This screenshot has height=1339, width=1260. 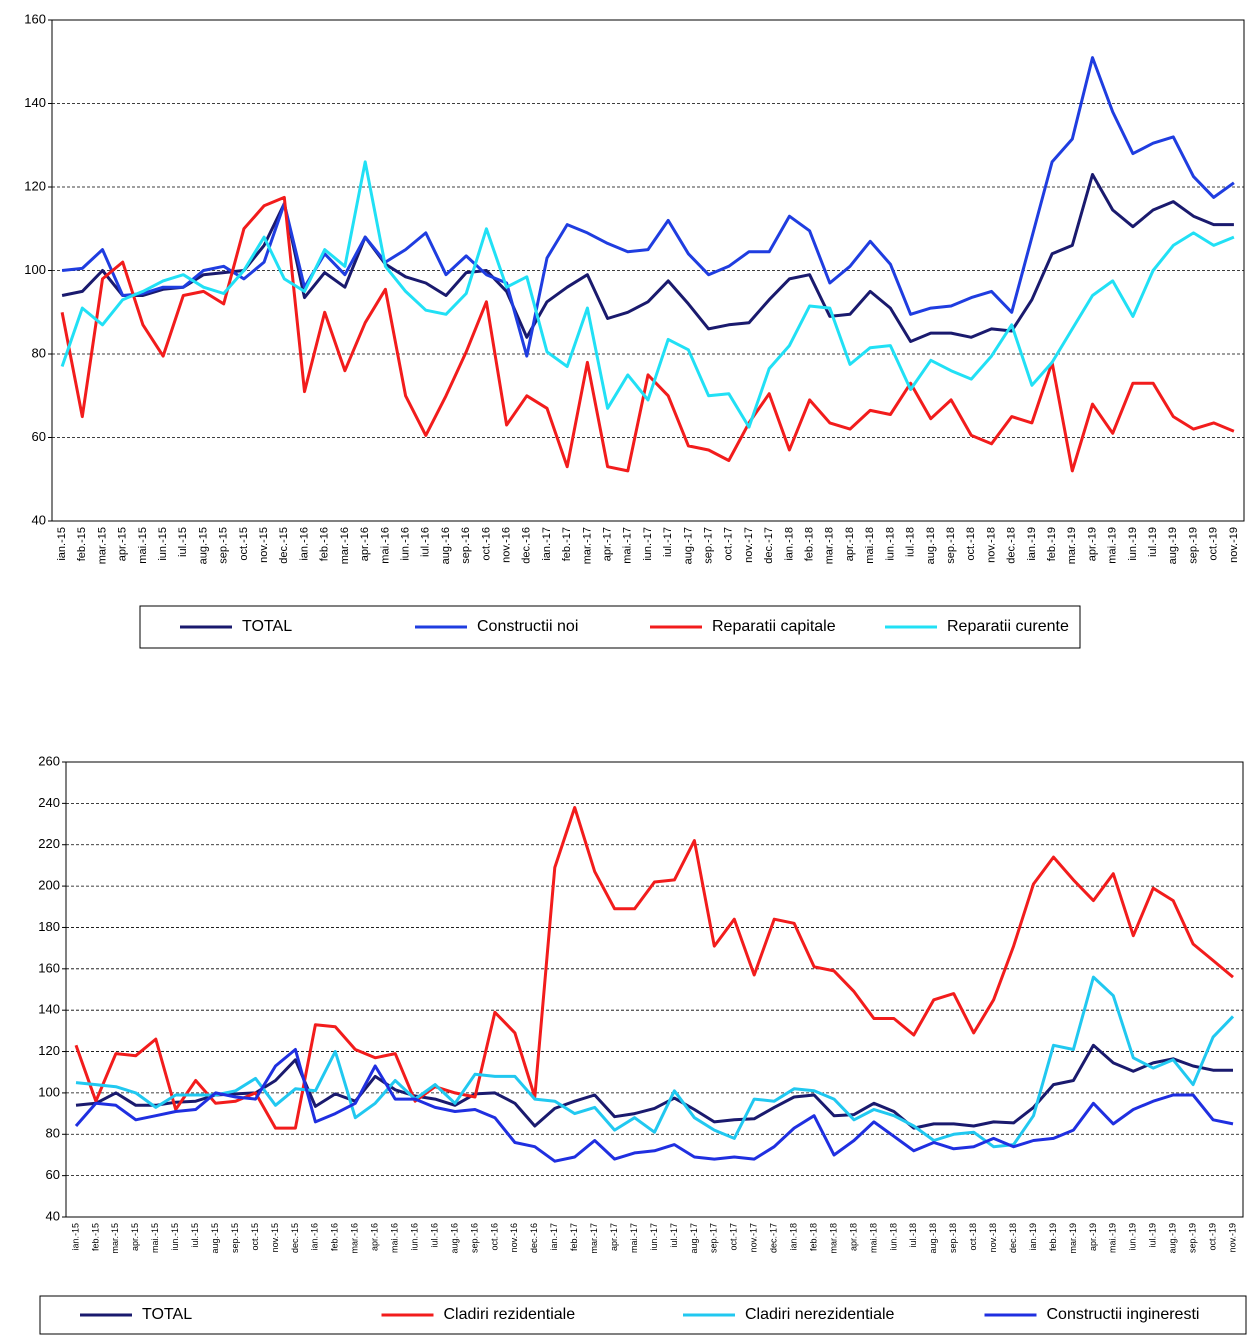 I want to click on x-tick-label: oct.-19, so click(x=1212, y=1237).